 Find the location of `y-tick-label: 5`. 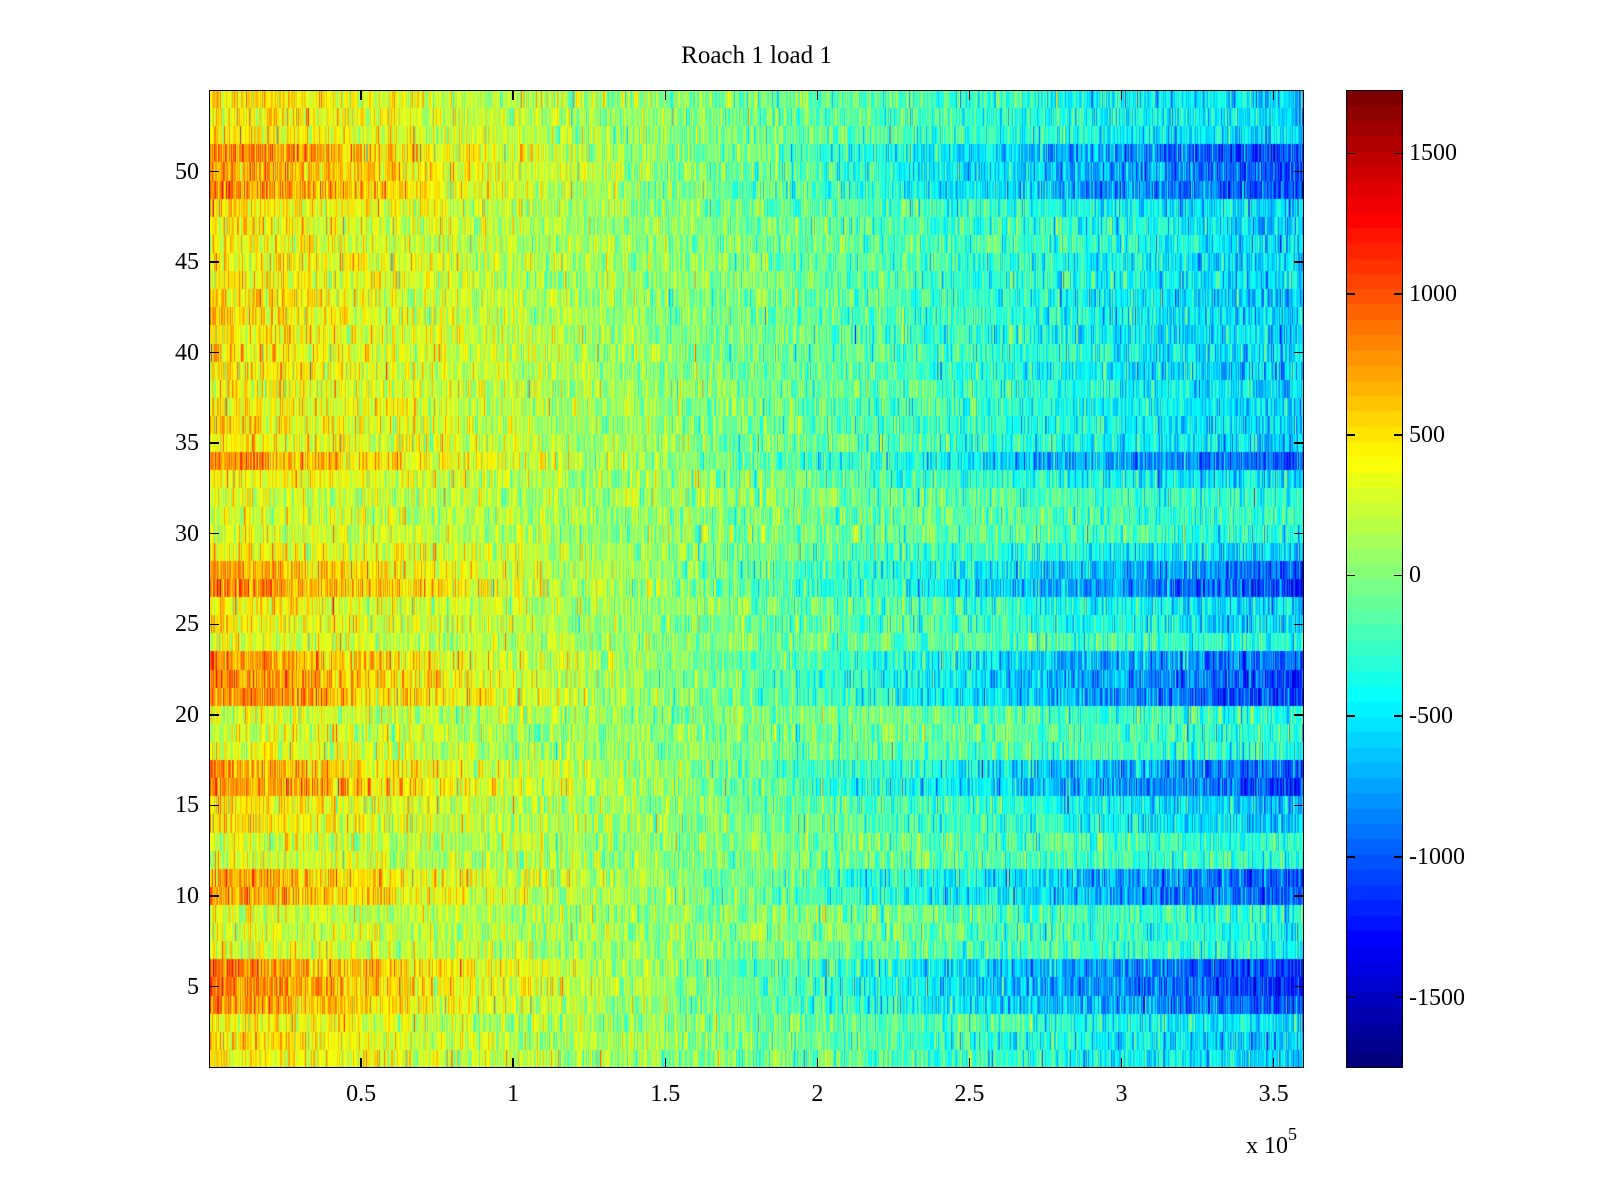

y-tick-label: 5 is located at coordinates (193, 986).